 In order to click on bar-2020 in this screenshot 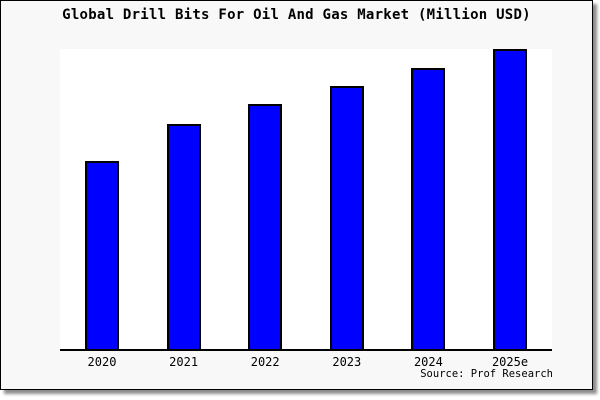, I will do `click(102, 255)`.